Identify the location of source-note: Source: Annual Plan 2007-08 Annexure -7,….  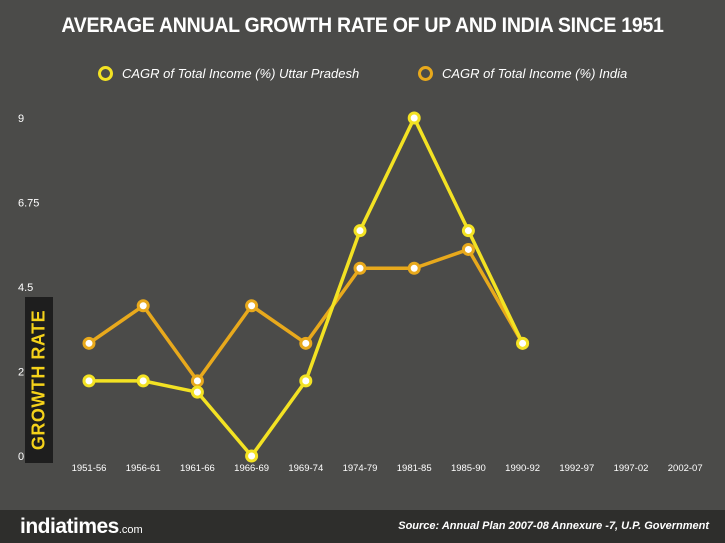
(553, 526).